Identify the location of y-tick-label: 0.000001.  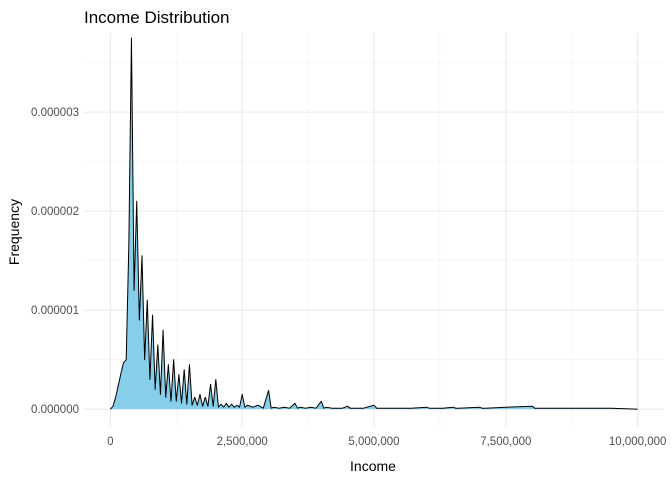
(55, 311).